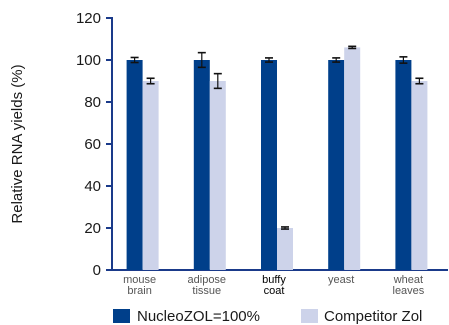 This screenshot has height=325, width=449. Describe the element at coordinates (88, 60) in the screenshot. I see `y-tick-label: 100` at that location.